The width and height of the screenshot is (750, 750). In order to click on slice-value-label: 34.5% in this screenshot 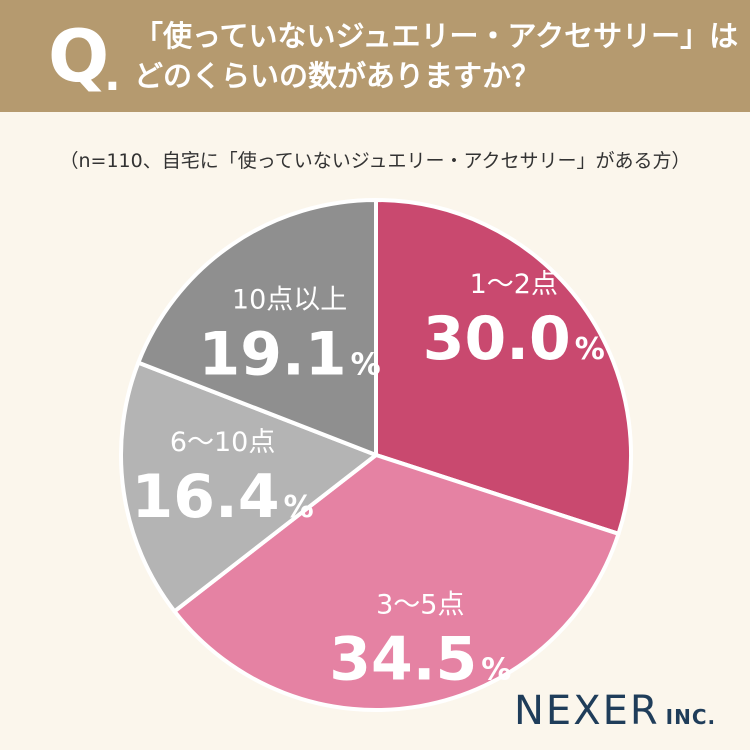, I will do `click(420, 660)`.